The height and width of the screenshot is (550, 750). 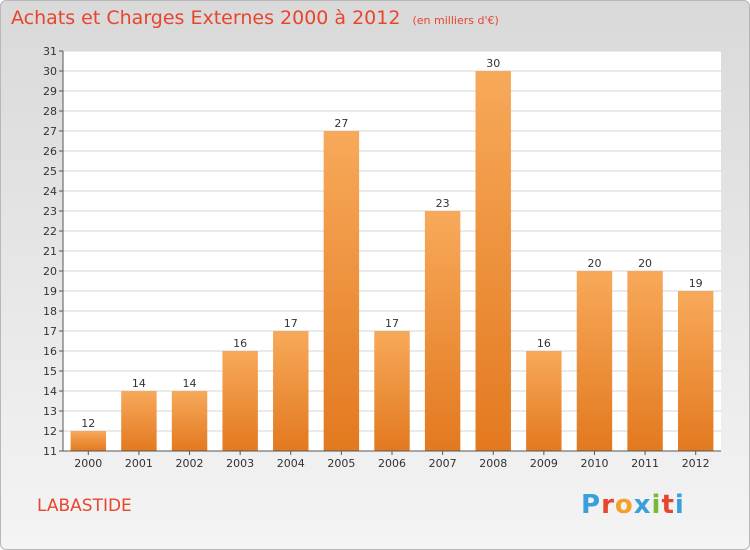 What do you see at coordinates (50, 271) in the screenshot?
I see `y-tick-label: 20` at bounding box center [50, 271].